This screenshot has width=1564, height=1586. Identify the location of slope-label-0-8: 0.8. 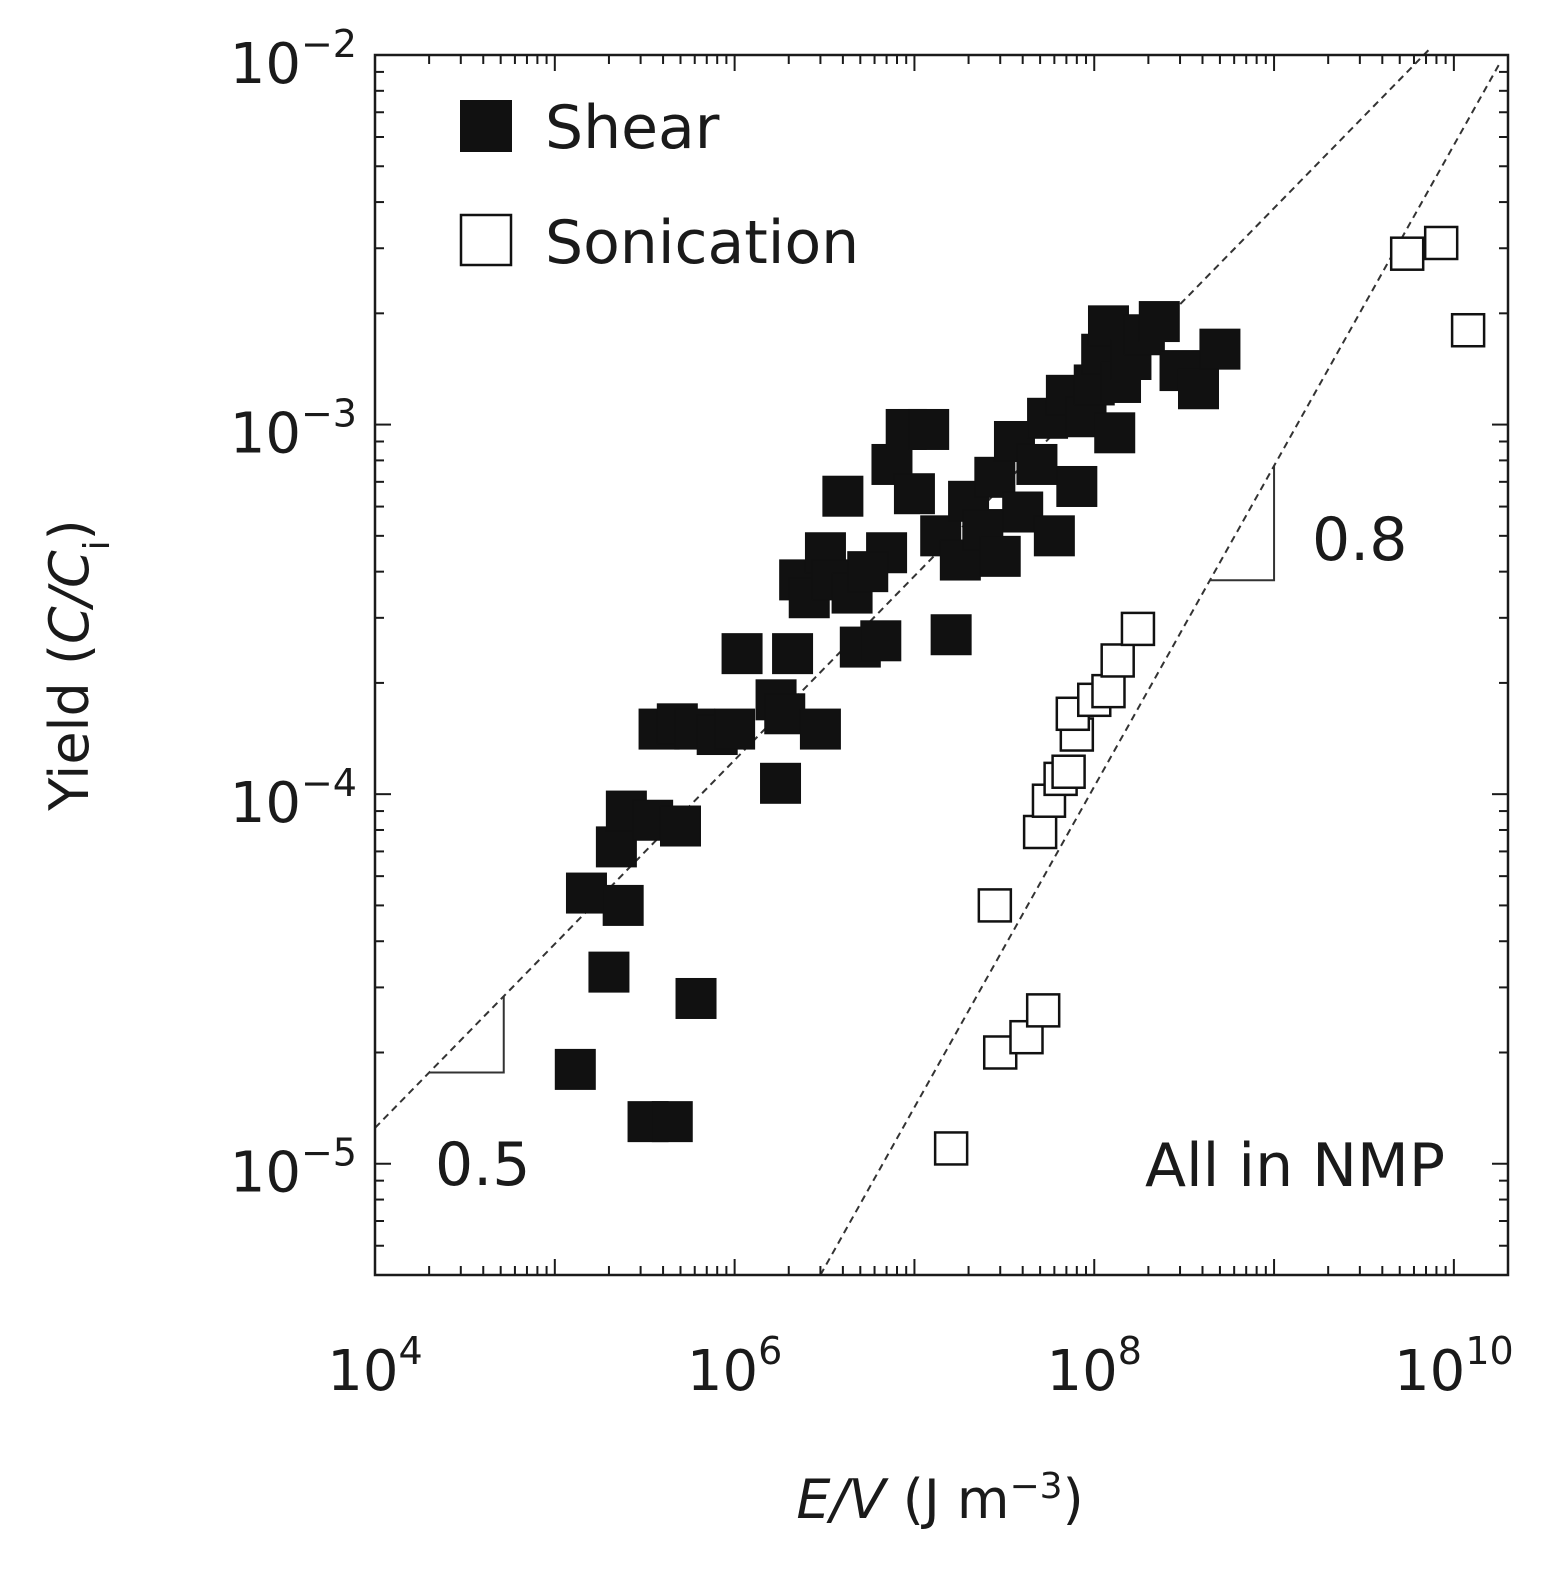
(1359, 540).